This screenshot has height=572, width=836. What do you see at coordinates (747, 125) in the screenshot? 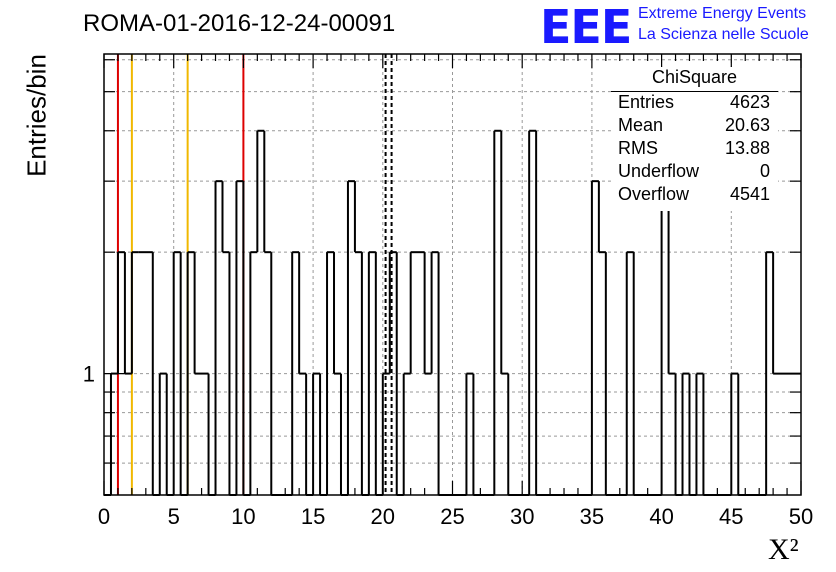
I see `stats-value: 20.63` at bounding box center [747, 125].